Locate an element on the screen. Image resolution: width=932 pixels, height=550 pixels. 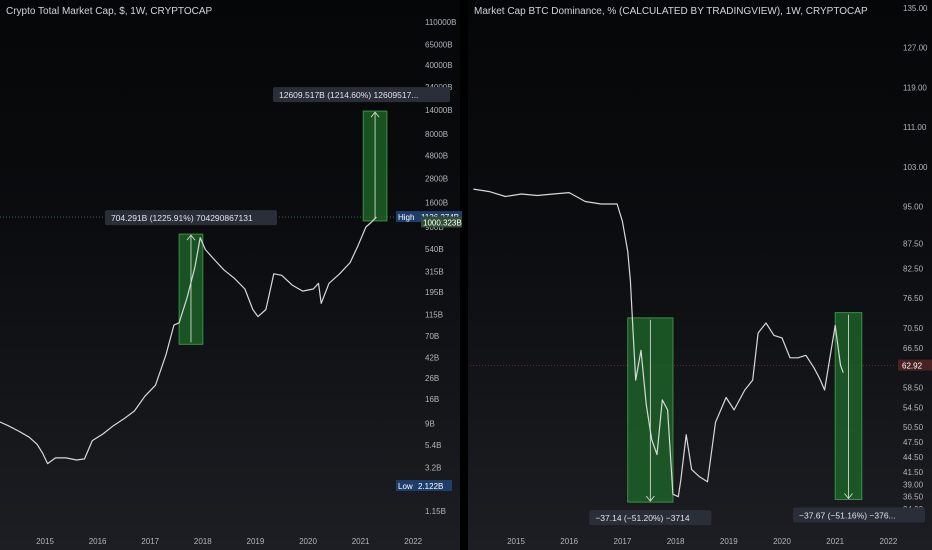
right-x-tick-label: 2021 is located at coordinates (835, 541).